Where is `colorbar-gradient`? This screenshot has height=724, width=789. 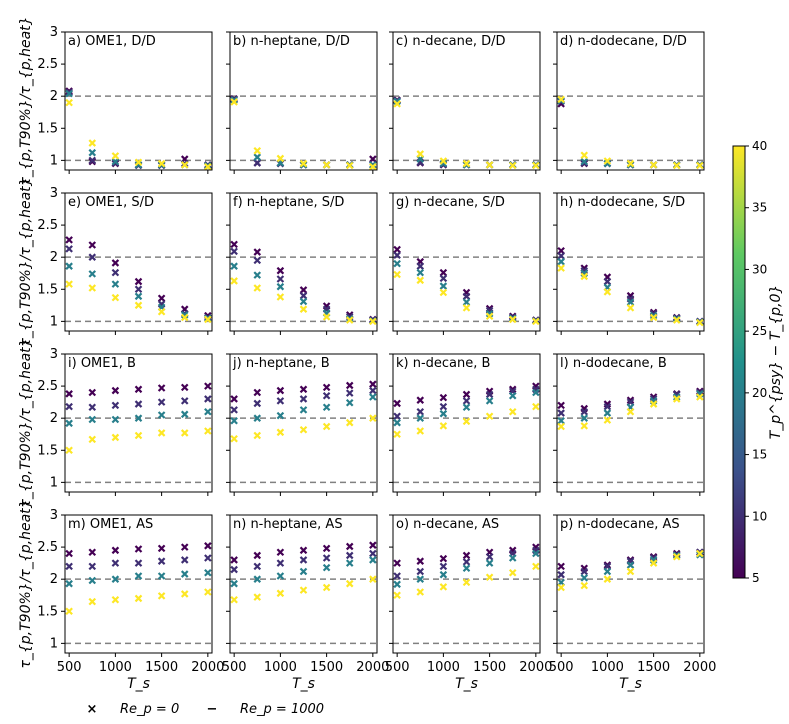
colorbar-gradient is located at coordinates (739, 362).